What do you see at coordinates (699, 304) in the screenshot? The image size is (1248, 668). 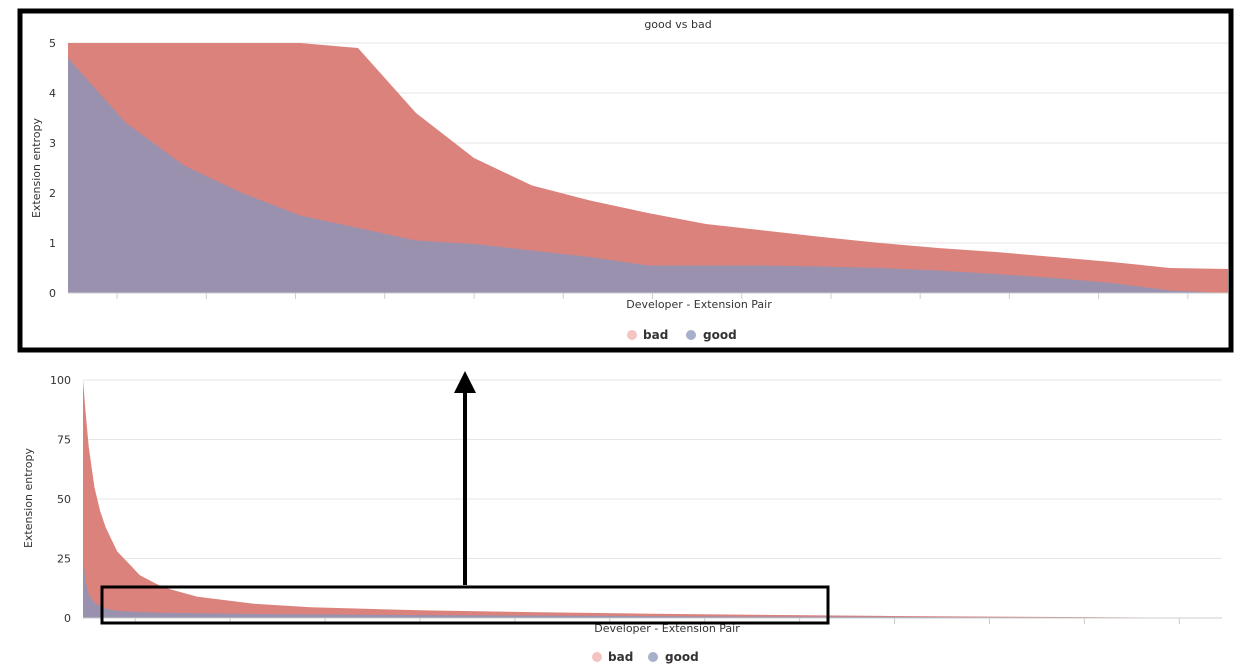 I see `zoomed-x-axis-title: Developer - Extension Pair` at bounding box center [699, 304].